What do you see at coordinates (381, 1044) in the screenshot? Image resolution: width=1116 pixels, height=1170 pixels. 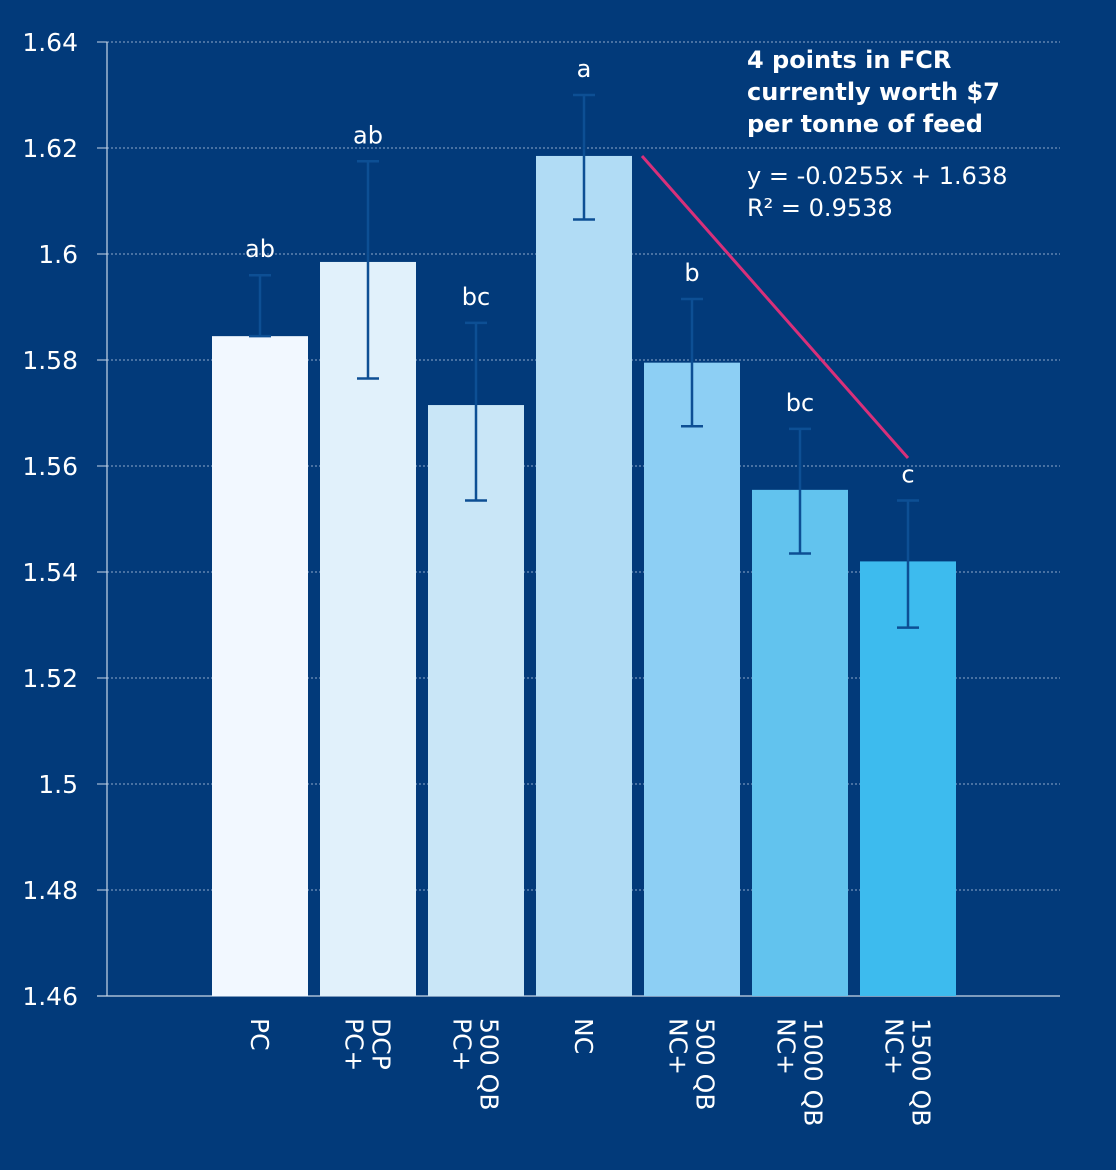 I see `x-tick-label-line: DCP` at bounding box center [381, 1044].